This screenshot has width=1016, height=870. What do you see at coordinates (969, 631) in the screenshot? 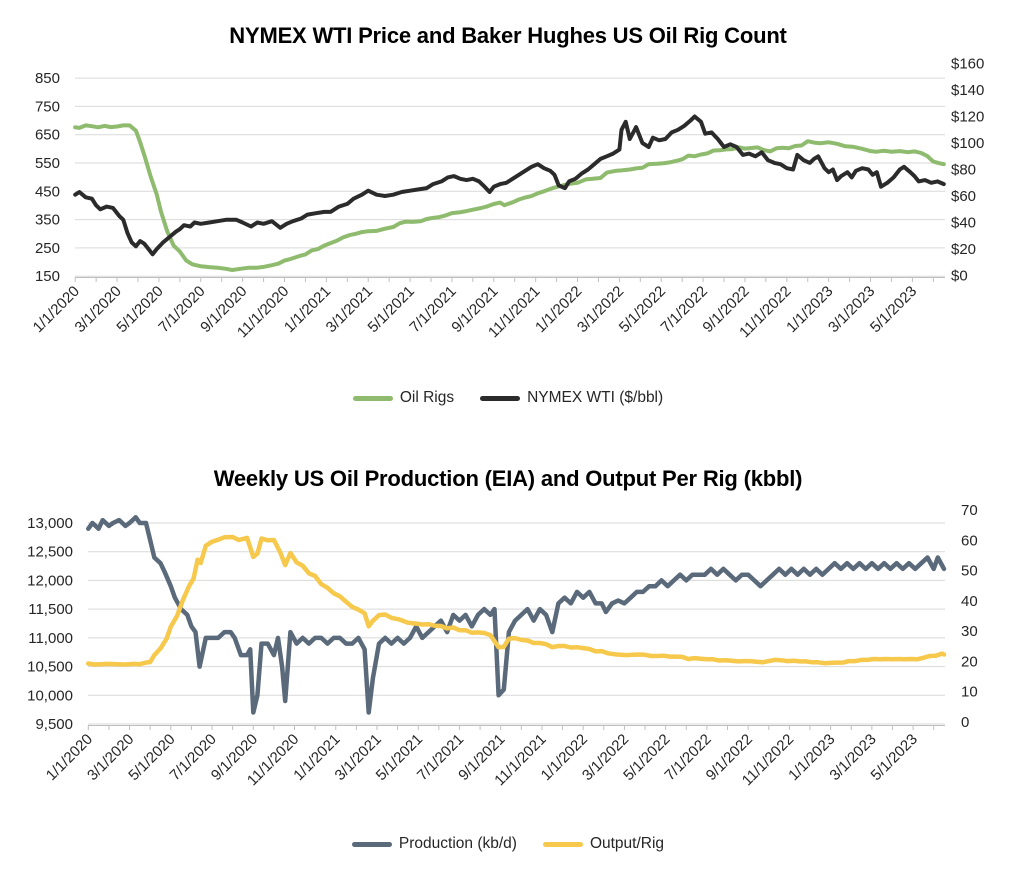
I see `right-axis-label: 30` at bounding box center [969, 631].